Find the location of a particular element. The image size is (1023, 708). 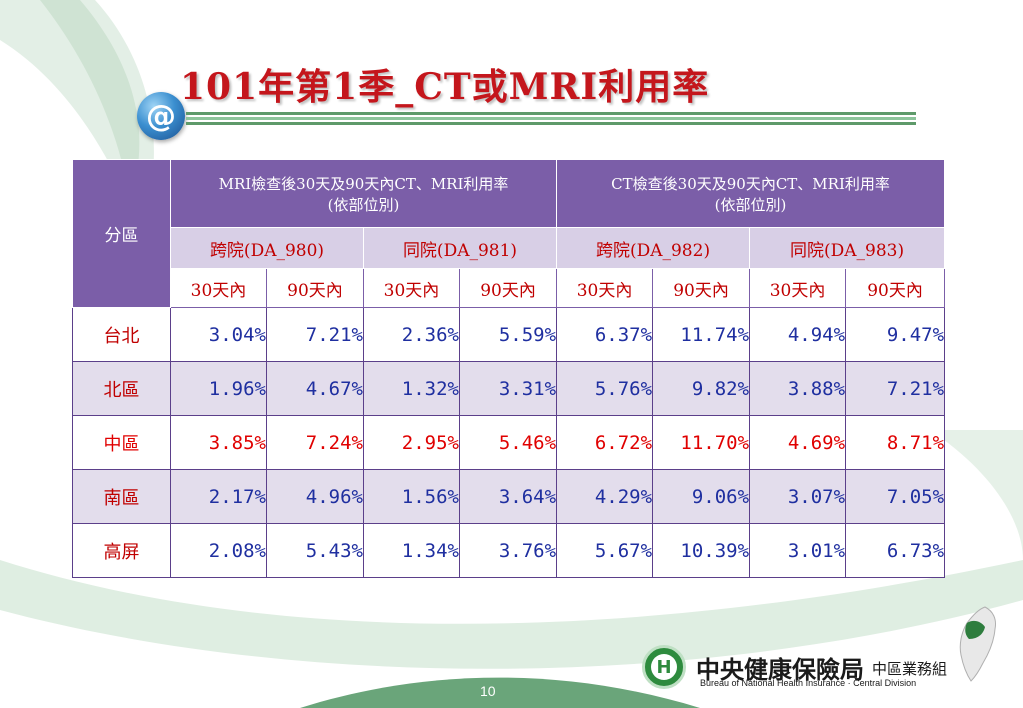

region-cell: 高屏 is located at coordinates (121, 550).